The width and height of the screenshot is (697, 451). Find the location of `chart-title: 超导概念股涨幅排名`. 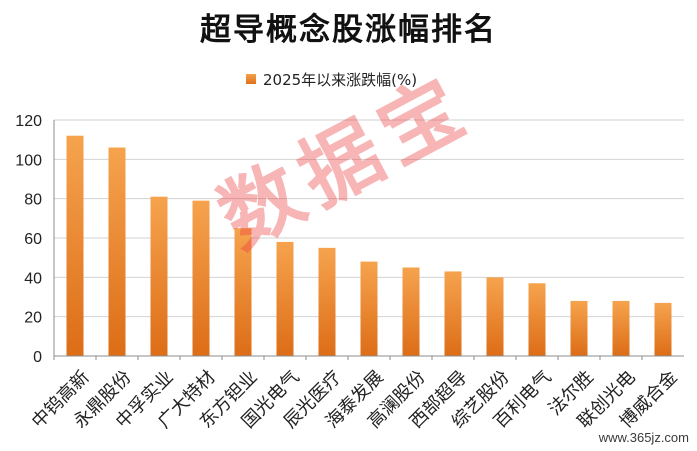

chart-title: 超导概念股涨幅排名 is located at coordinates (348, 30).